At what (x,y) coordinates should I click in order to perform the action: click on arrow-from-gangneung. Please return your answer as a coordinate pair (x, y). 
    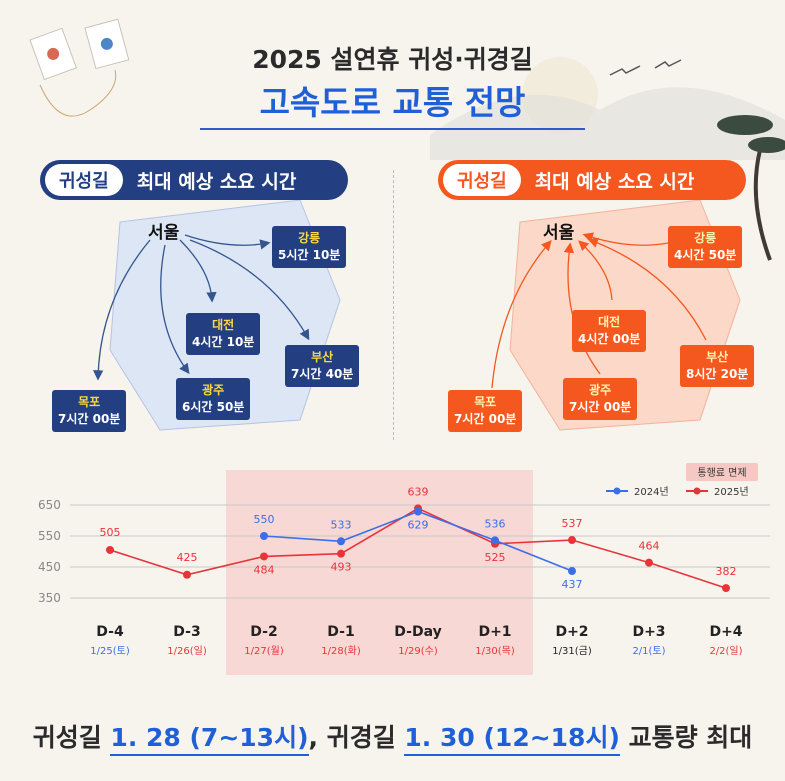
    Looking at the image, I should click on (625, 239).